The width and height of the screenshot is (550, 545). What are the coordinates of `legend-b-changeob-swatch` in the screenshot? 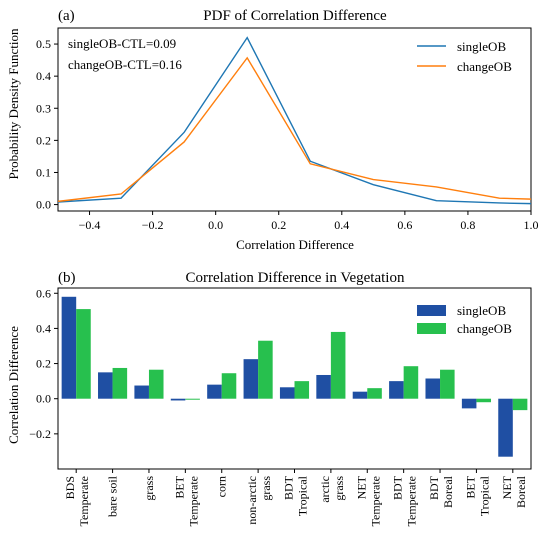 It's located at (431, 328).